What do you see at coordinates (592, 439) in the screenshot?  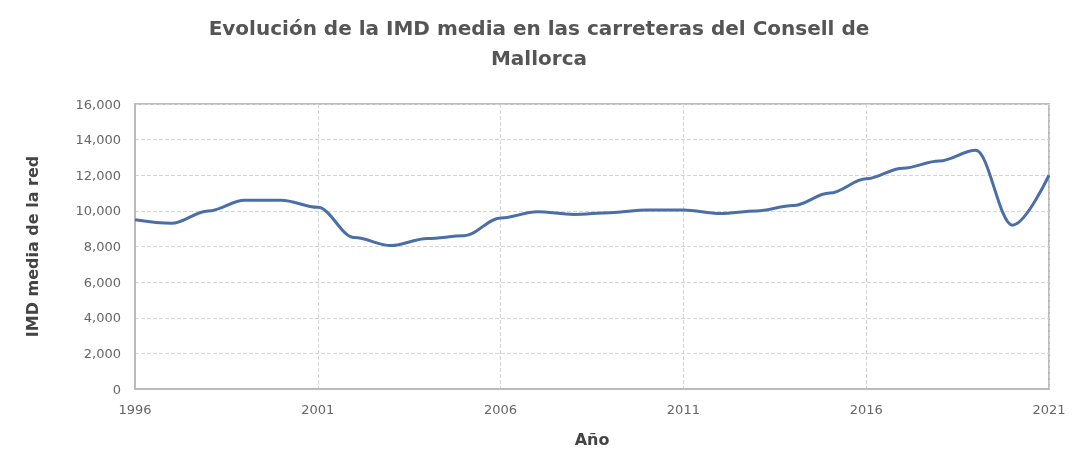 I see `x-axis-title: Año` at bounding box center [592, 439].